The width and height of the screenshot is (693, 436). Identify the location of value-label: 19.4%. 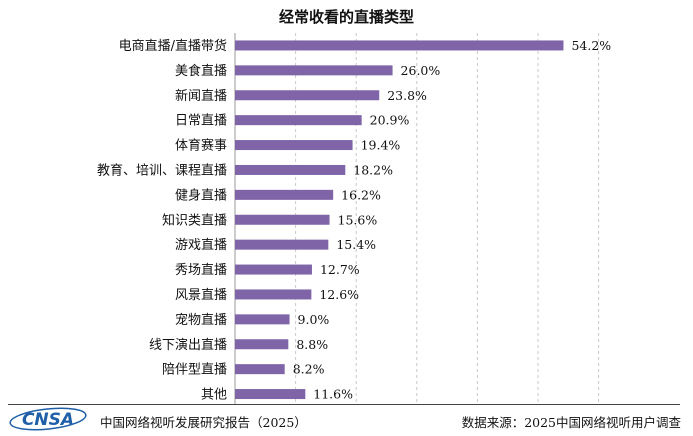
(381, 145).